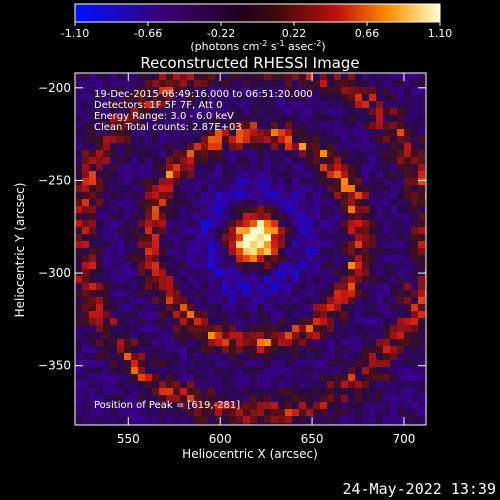 Image resolution: width=500 pixels, height=500 pixels. What do you see at coordinates (440, 33) in the screenshot?
I see `colorbar-tick-label: 1.10` at bounding box center [440, 33].